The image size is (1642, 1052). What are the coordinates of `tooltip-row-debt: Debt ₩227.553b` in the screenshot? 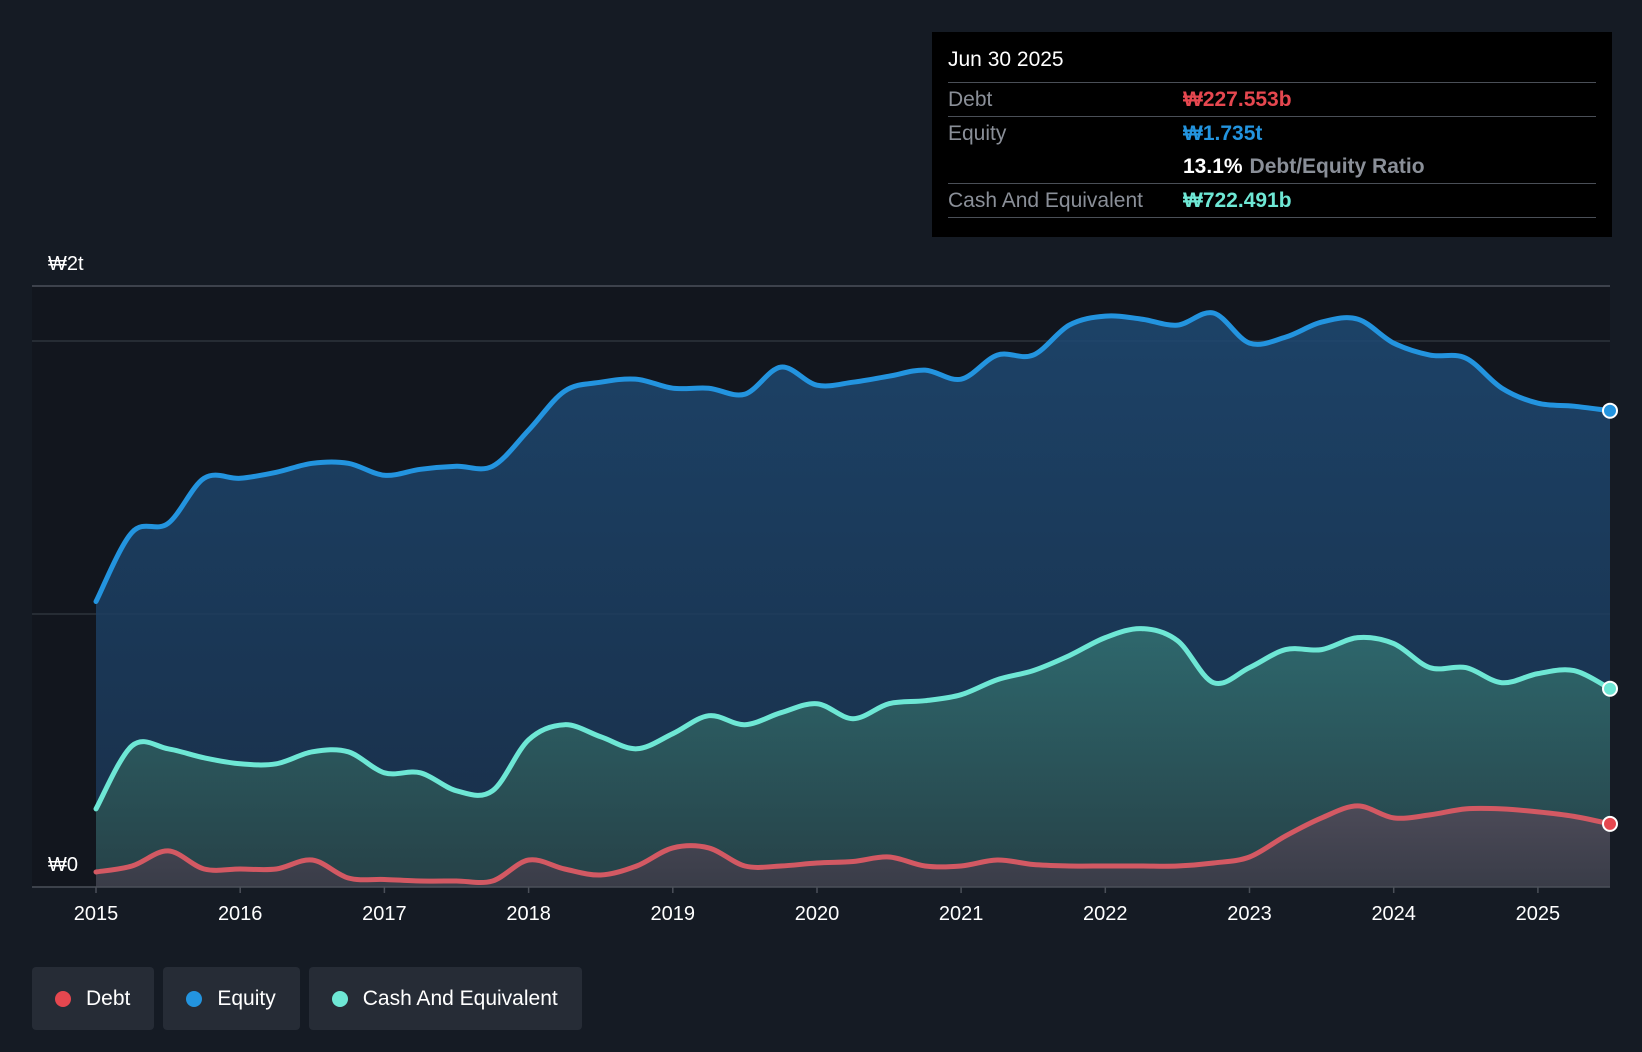 It's located at (1272, 99).